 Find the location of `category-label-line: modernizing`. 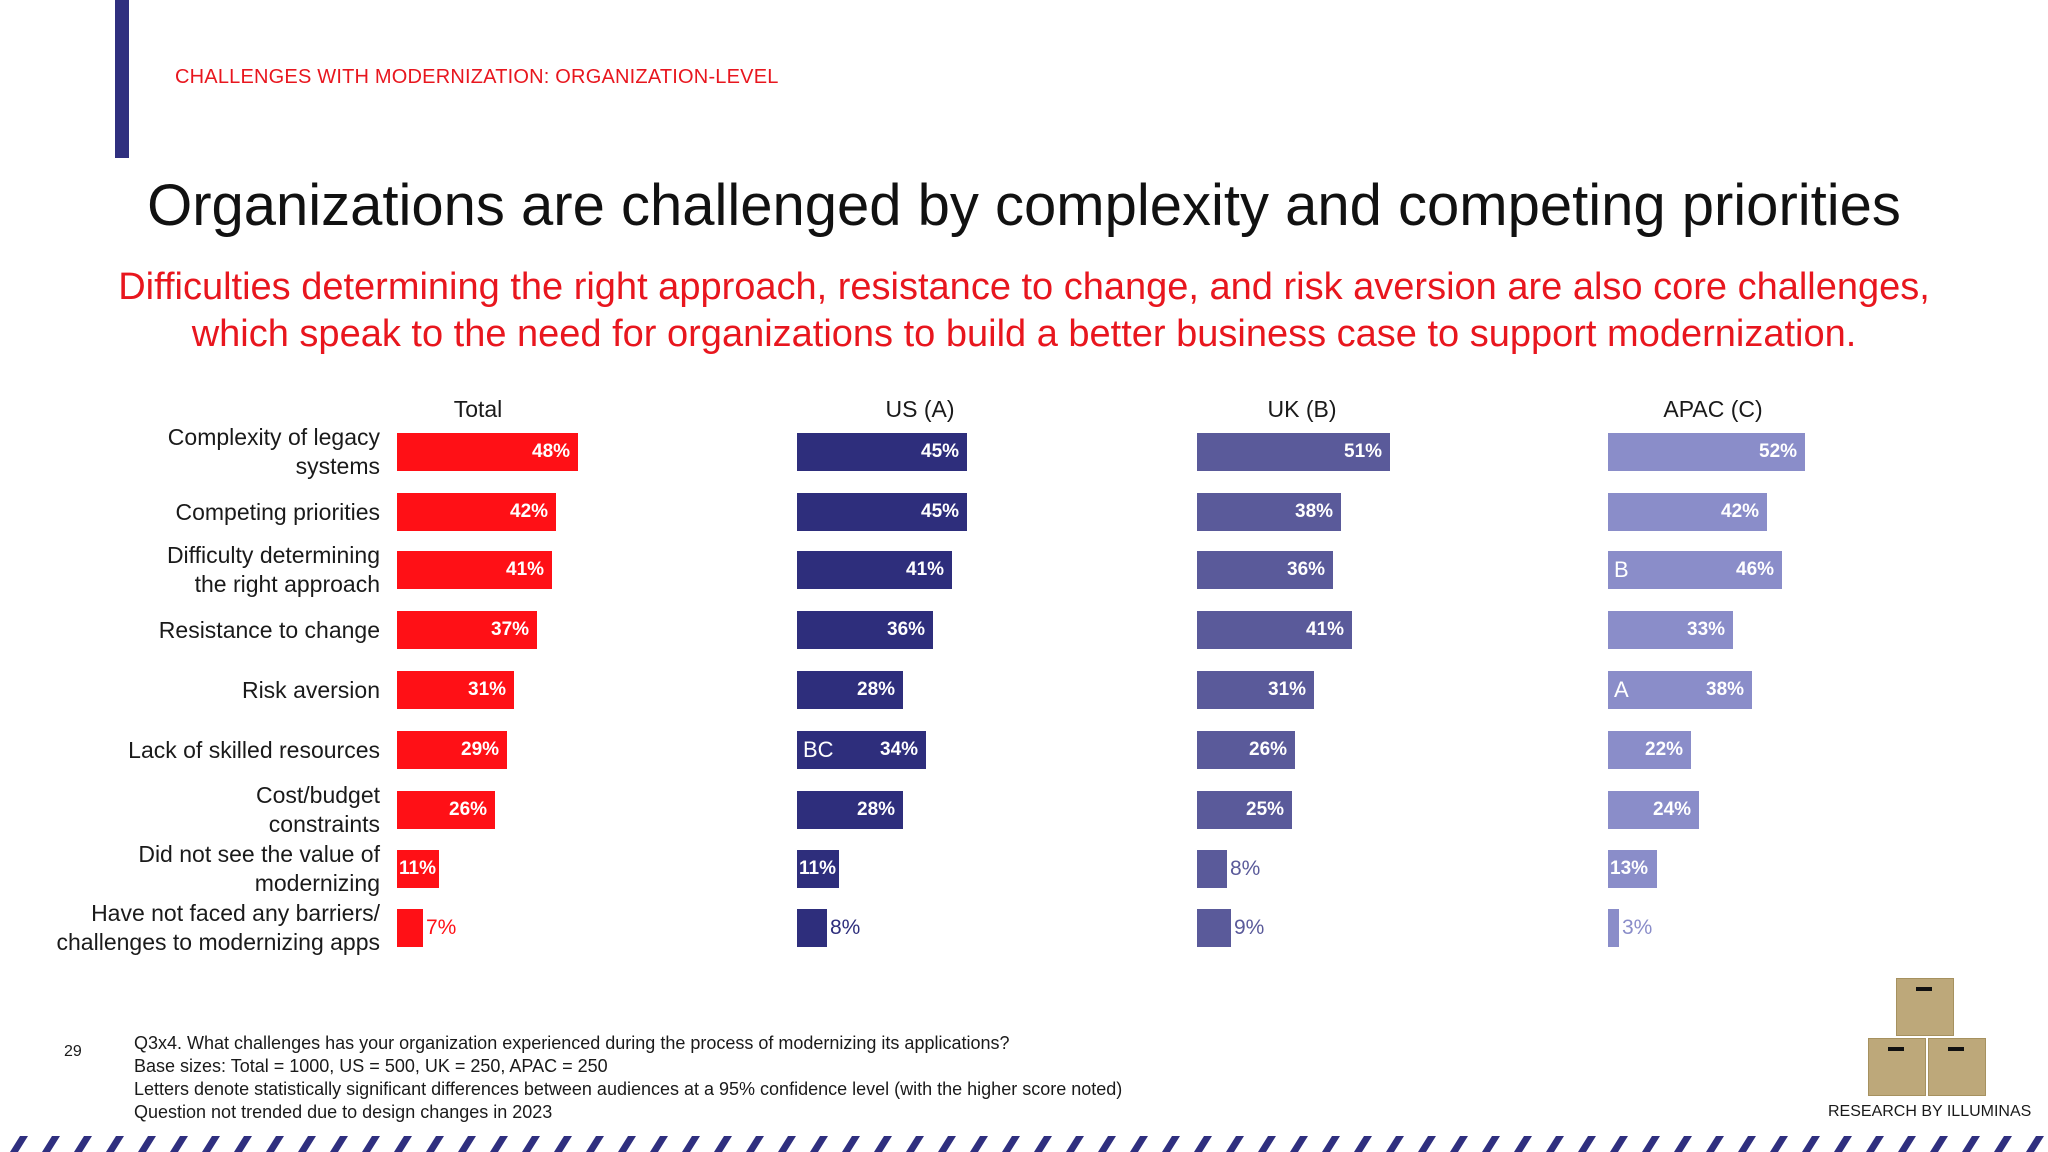

category-label-line: modernizing is located at coordinates (317, 883).